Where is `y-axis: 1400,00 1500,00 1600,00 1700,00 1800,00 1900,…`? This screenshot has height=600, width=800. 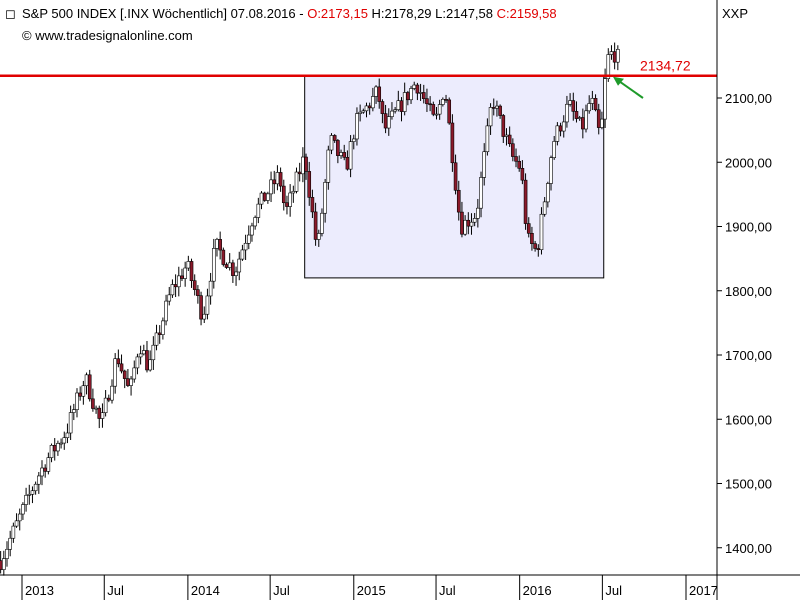 y-axis: 1400,00 1500,00 1600,00 1700,00 1800,00 1900,… is located at coordinates (744, 323).